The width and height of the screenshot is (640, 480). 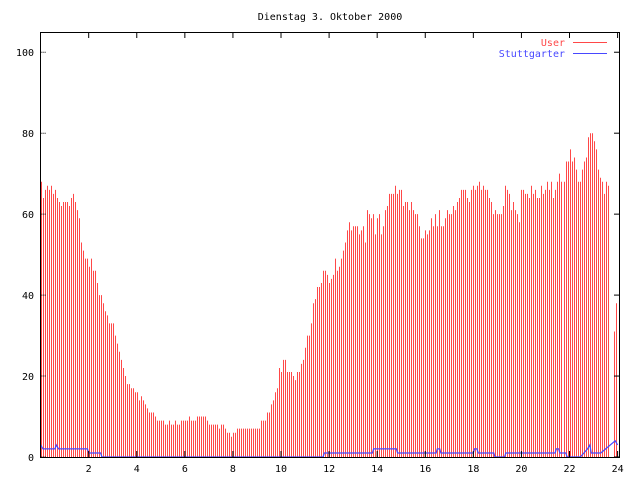 What do you see at coordinates (618, 469) in the screenshot?
I see `x-tick-label: 24` at bounding box center [618, 469].